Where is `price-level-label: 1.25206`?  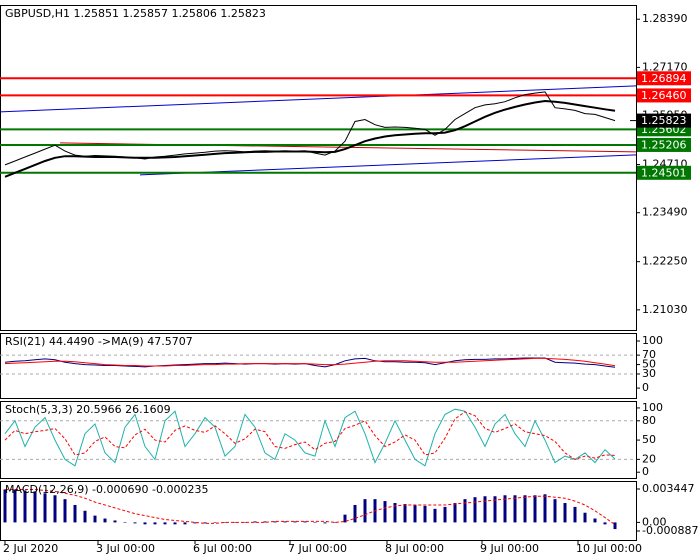
price-level-label: 1.25206 is located at coordinates (664, 144).